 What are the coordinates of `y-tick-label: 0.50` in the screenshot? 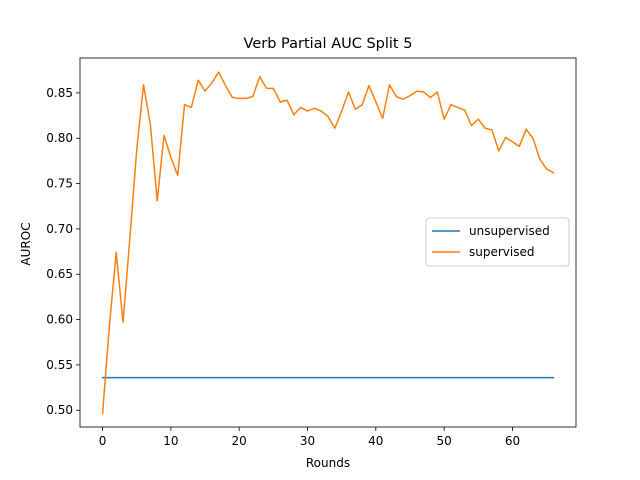 It's located at (59, 410).